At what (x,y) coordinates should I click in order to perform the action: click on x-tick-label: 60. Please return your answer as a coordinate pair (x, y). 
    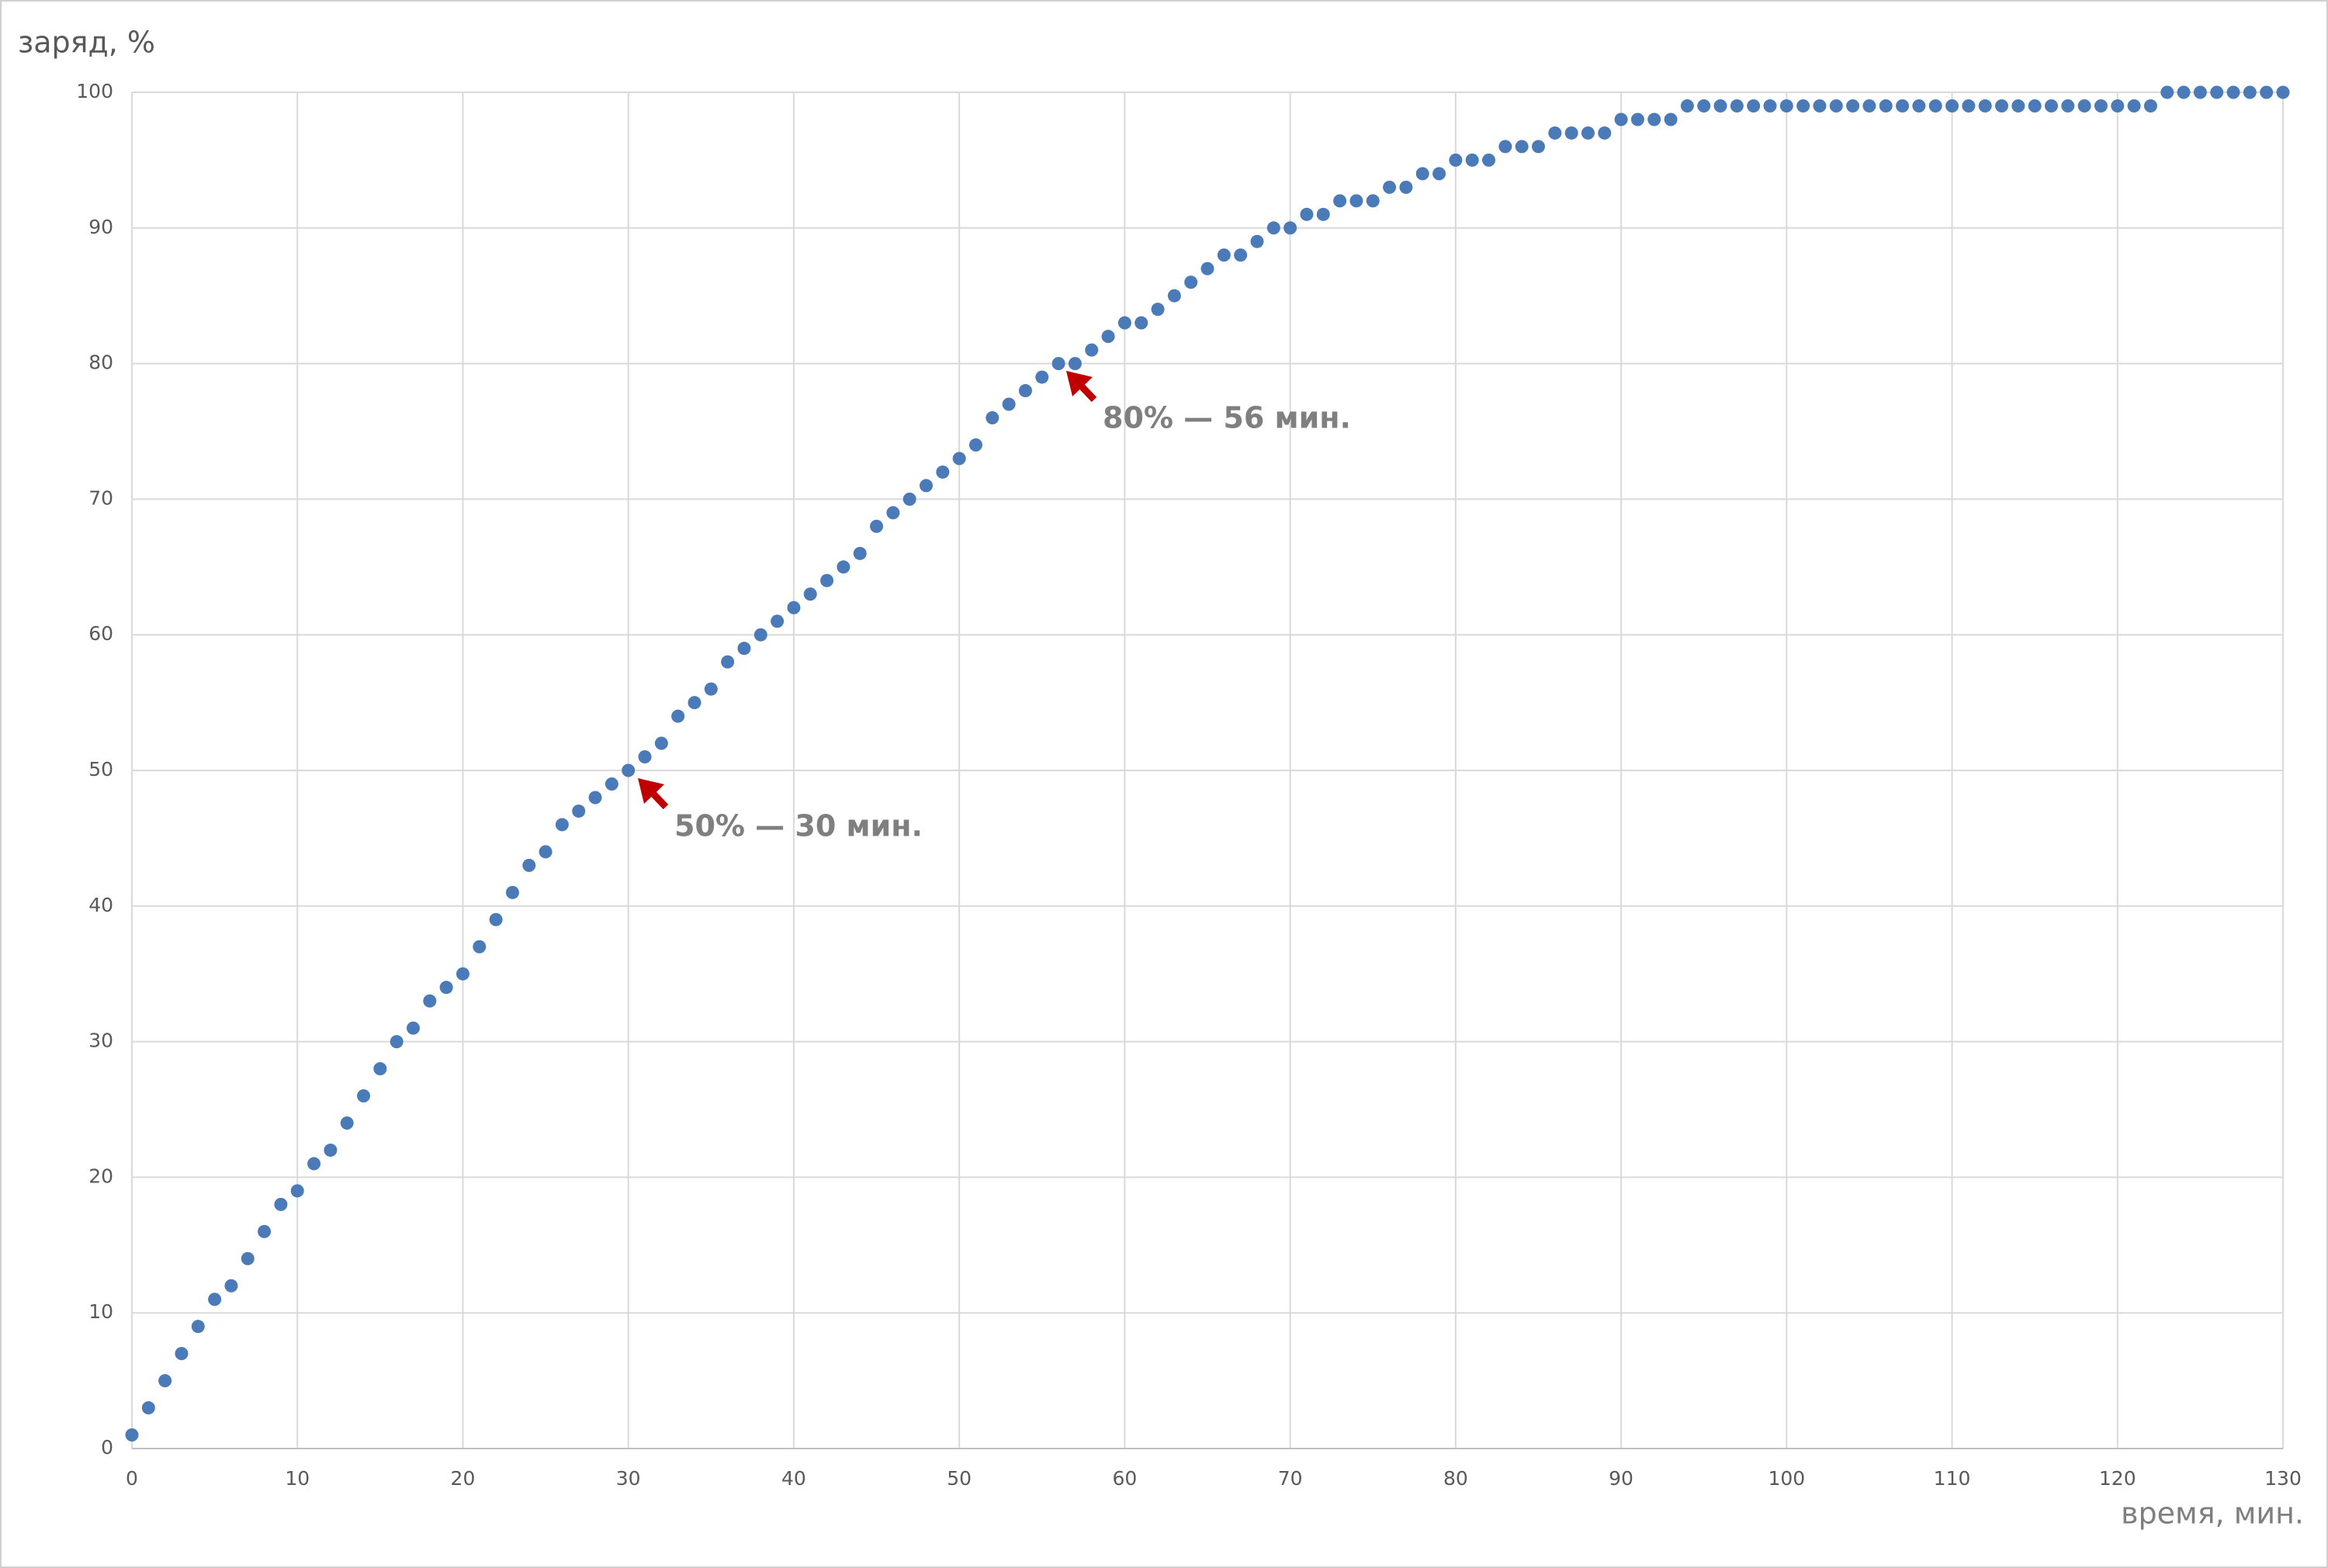
    Looking at the image, I should click on (1125, 1478).